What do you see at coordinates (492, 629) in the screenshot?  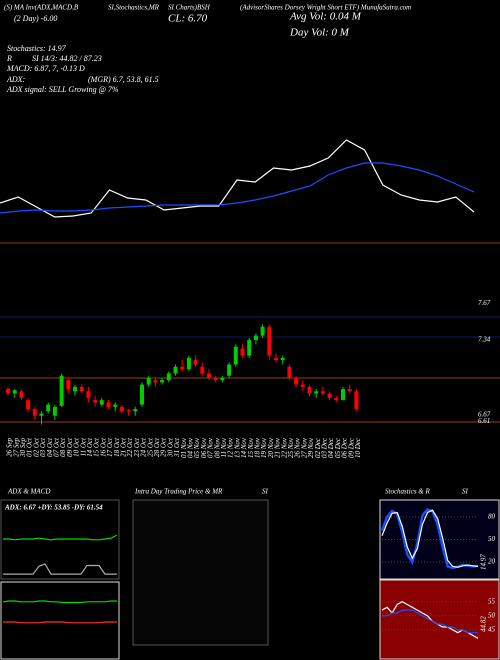 I see `y-tick-label: 45` at bounding box center [492, 629].